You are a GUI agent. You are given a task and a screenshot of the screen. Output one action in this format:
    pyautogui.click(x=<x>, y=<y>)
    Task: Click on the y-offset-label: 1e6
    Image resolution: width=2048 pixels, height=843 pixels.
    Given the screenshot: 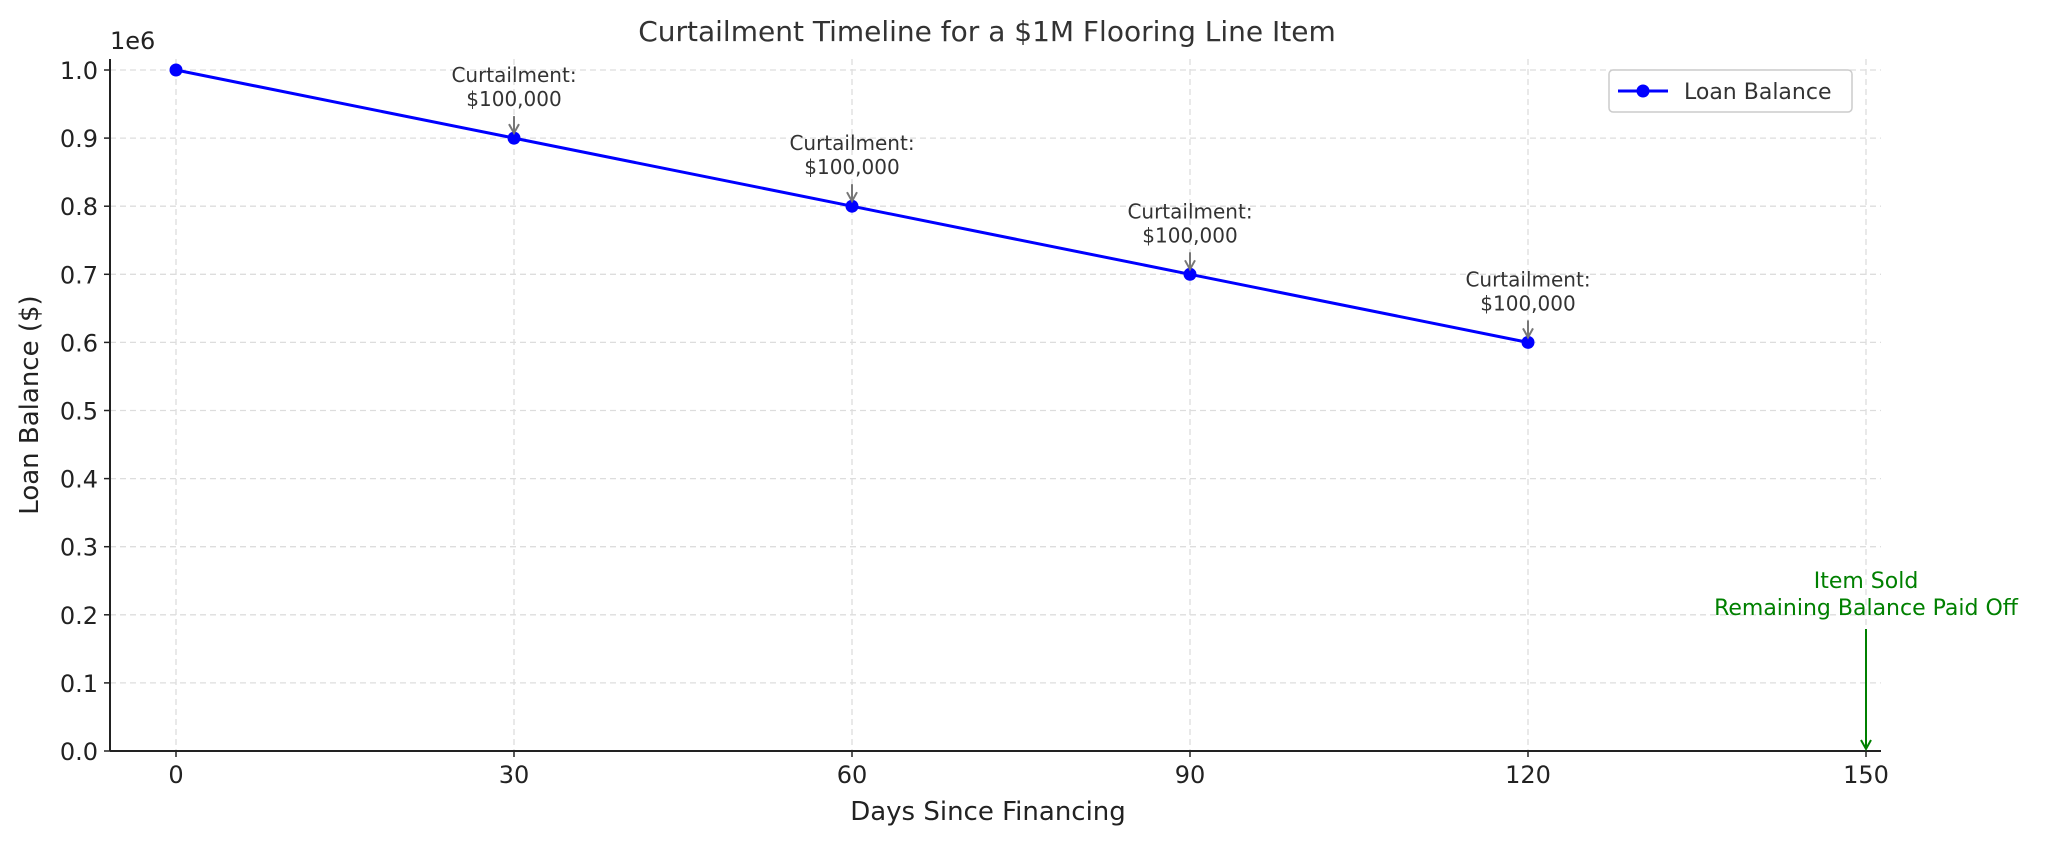 What is the action you would take?
    pyautogui.click(x=132, y=41)
    